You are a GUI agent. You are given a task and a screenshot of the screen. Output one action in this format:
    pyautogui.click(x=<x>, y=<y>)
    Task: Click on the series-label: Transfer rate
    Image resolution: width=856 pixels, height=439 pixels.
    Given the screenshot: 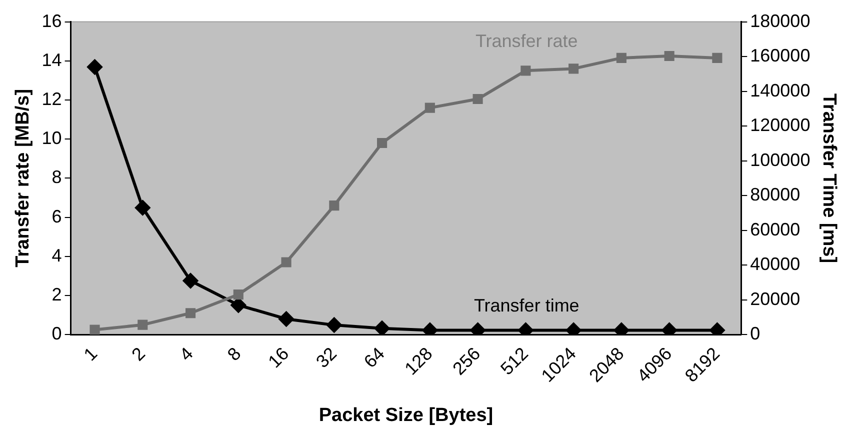 What is the action you would take?
    pyautogui.click(x=526, y=40)
    